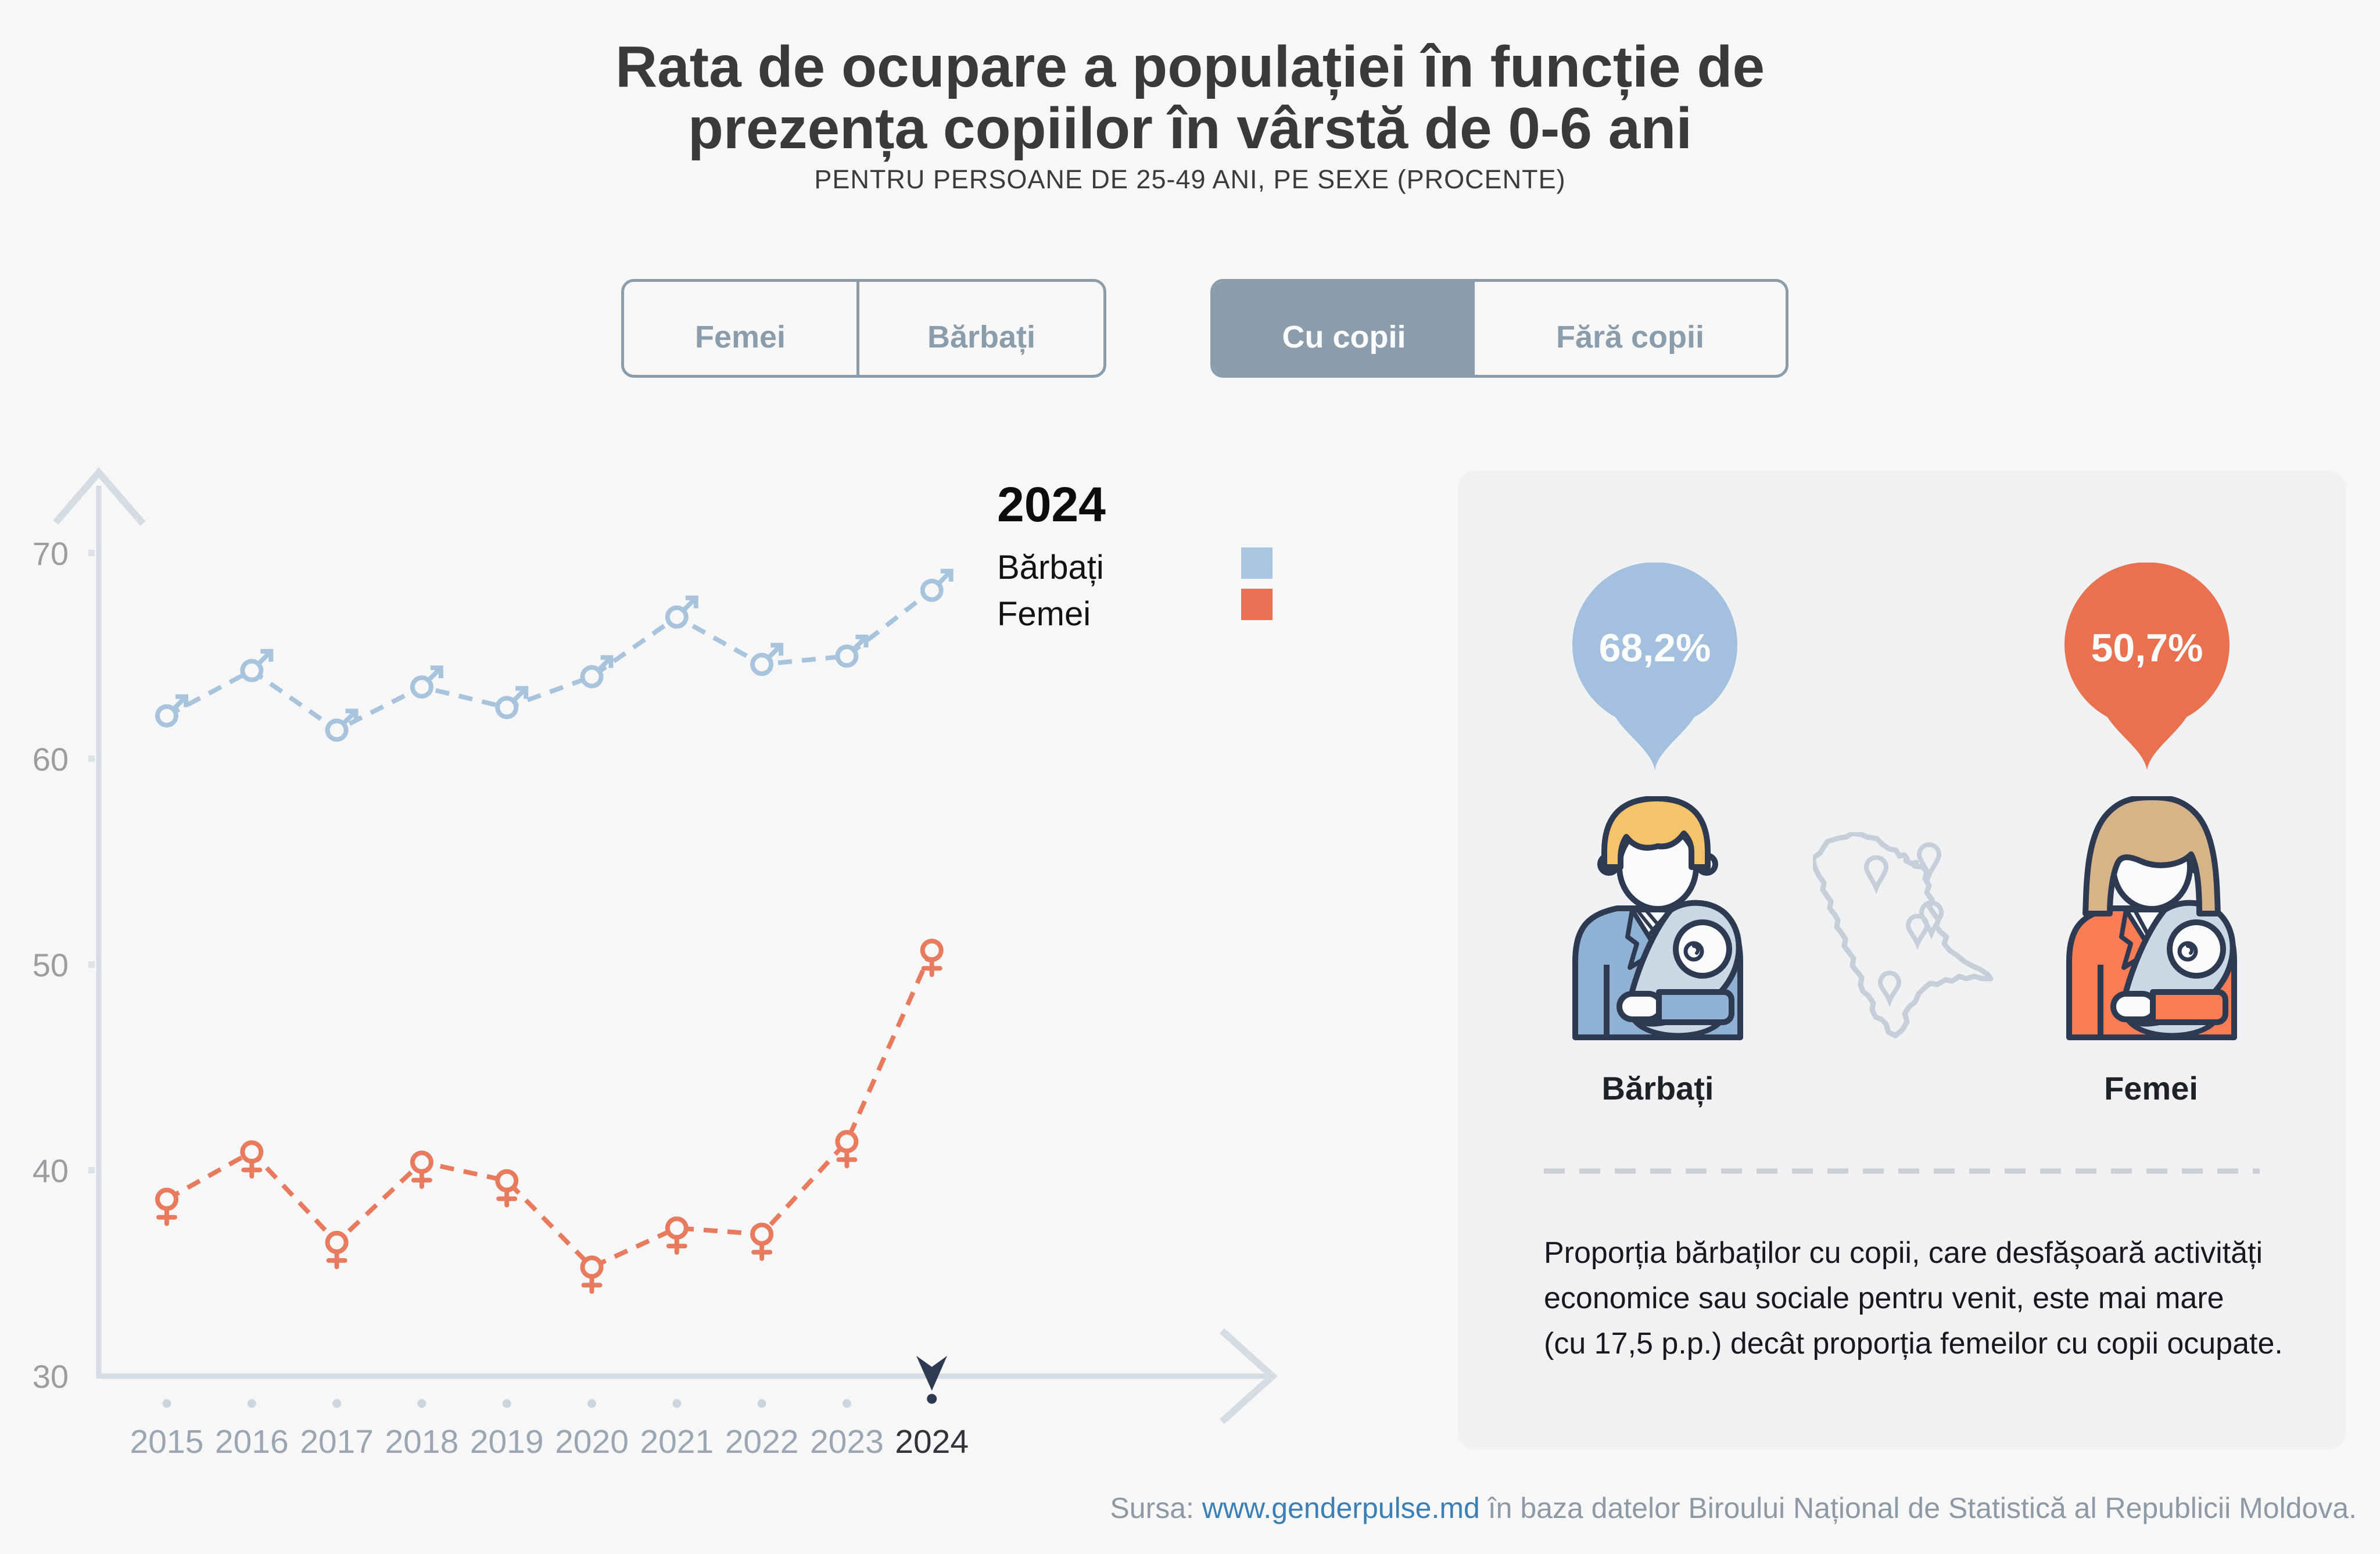 Image resolution: width=2380 pixels, height=1554 pixels. Describe the element at coordinates (51, 553) in the screenshot. I see `svg-text: 70` at that location.